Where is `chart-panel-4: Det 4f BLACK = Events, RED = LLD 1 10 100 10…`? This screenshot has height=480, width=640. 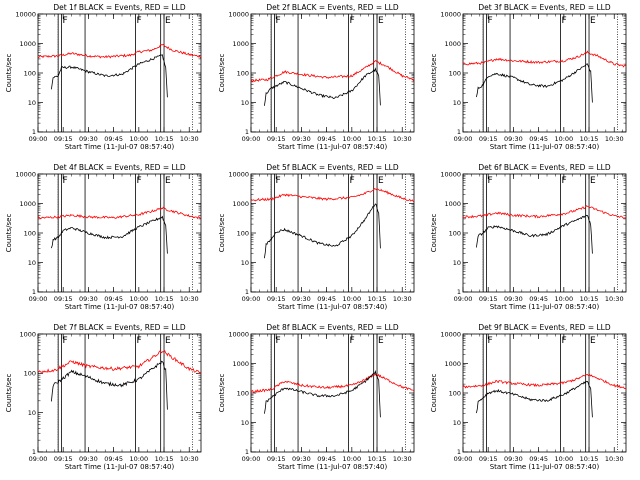 chart-panel-4: Det 4f BLACK = Events, RED = LLD 1 10 100 10… is located at coordinates (103, 237).